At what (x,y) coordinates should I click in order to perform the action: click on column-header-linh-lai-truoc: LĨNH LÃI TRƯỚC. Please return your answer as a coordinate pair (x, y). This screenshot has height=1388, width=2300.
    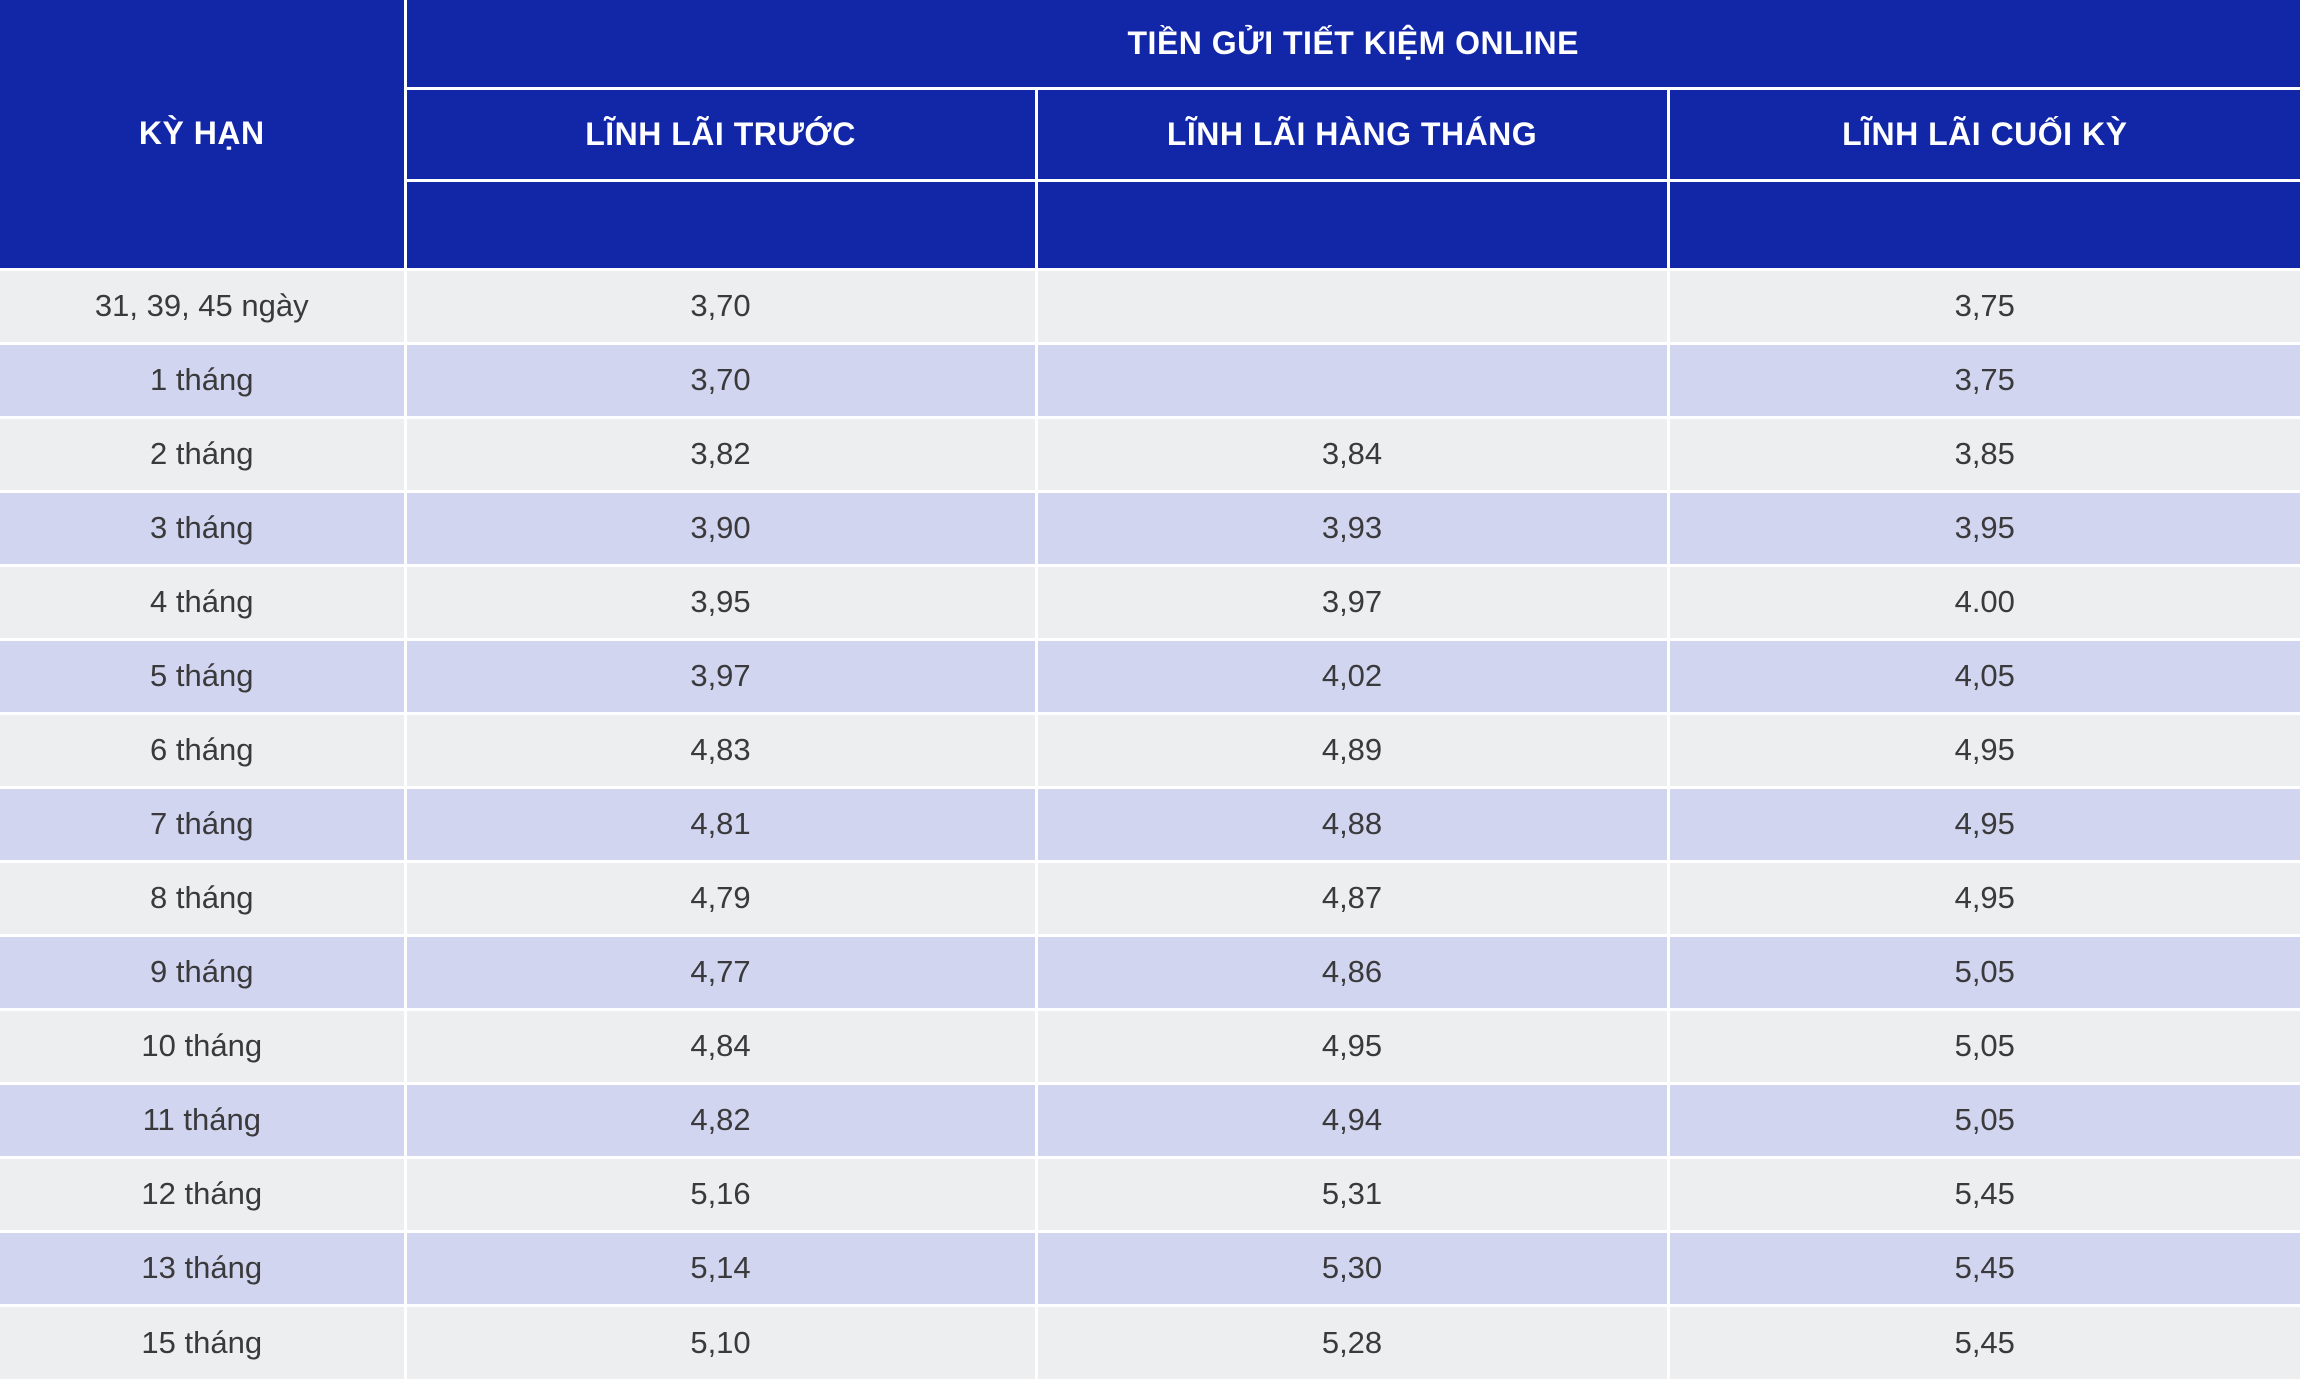
    Looking at the image, I should click on (721, 134).